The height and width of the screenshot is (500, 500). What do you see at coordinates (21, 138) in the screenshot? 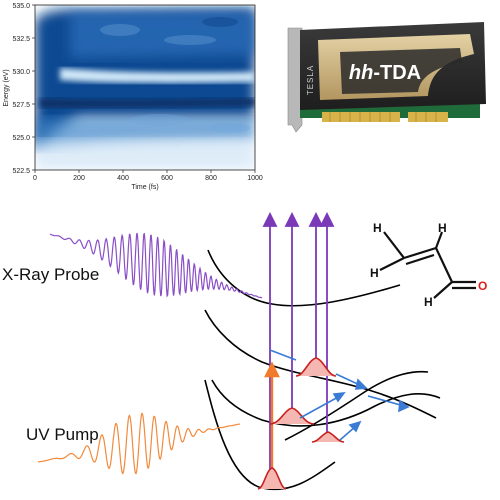
I see `y-tick-label: 525.0` at bounding box center [21, 138].